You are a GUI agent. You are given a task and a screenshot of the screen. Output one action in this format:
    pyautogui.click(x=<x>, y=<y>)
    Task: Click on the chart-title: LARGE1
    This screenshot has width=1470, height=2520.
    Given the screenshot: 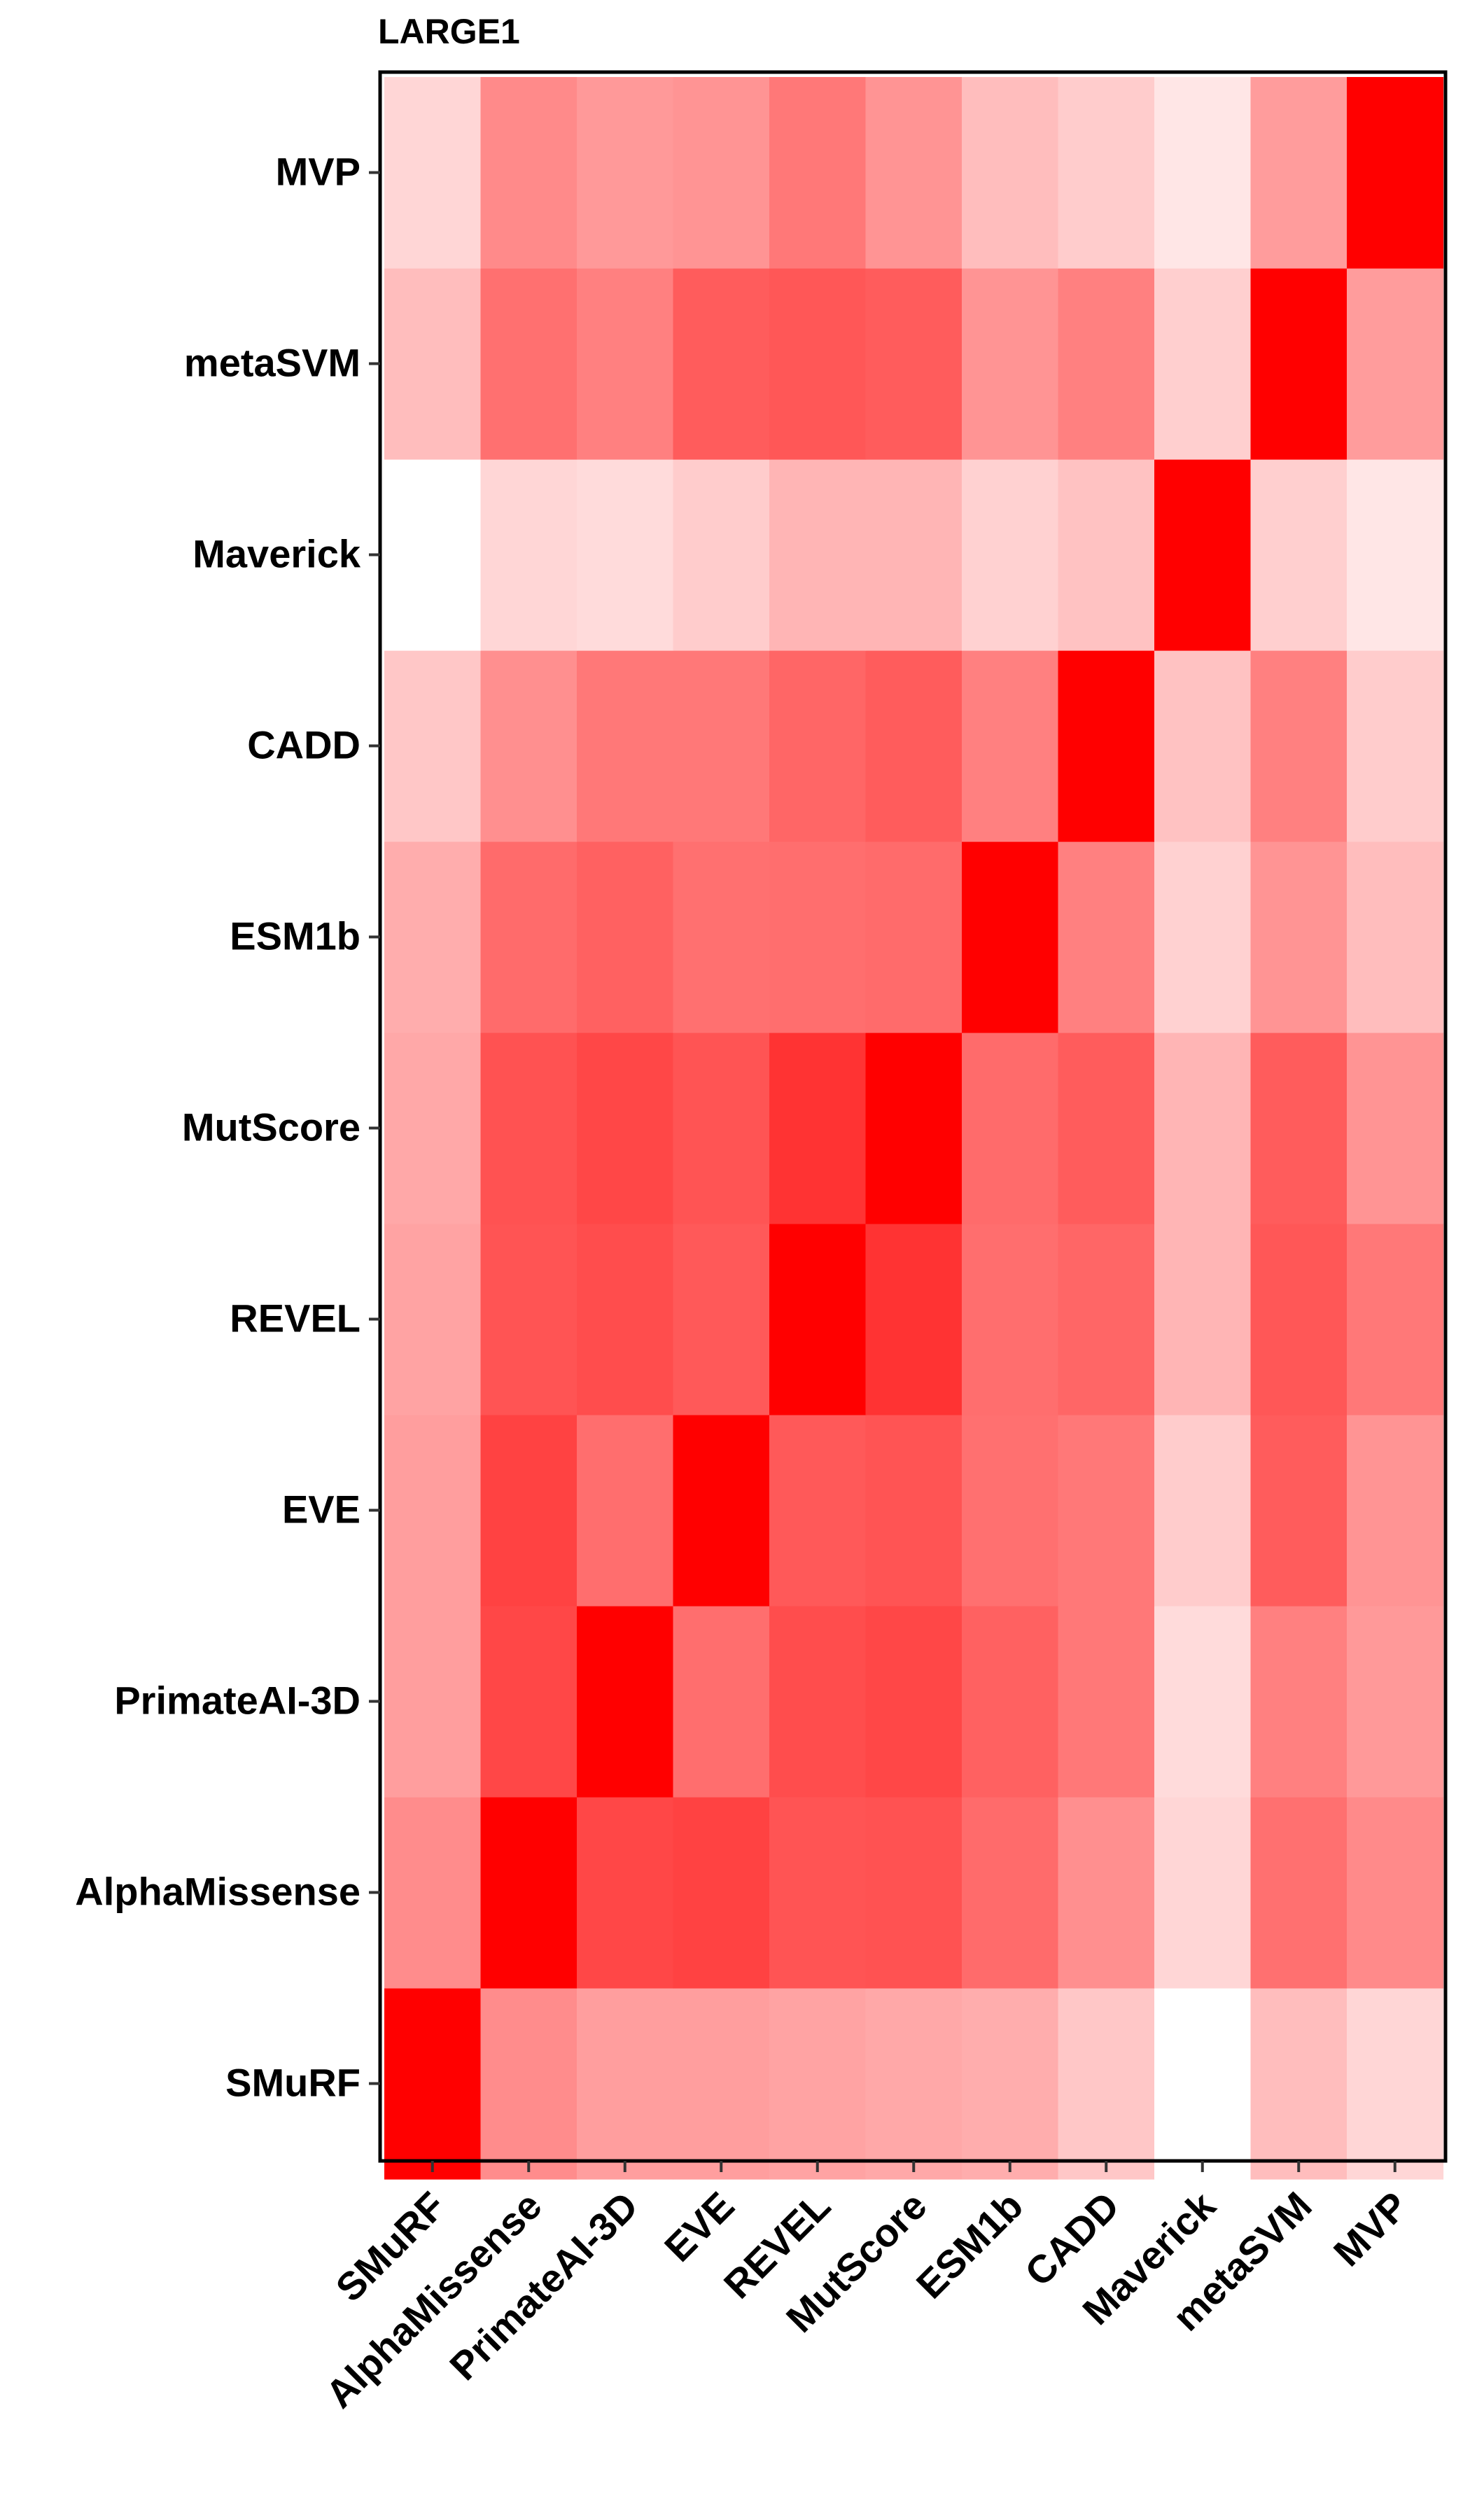 What is the action you would take?
    pyautogui.click(x=449, y=31)
    